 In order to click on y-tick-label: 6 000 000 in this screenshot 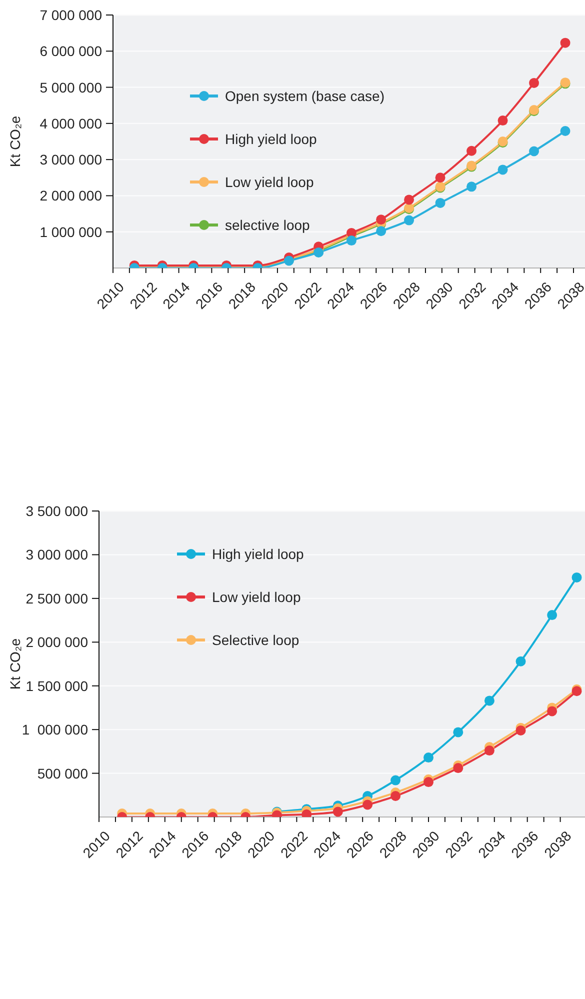, I will do `click(71, 51)`.